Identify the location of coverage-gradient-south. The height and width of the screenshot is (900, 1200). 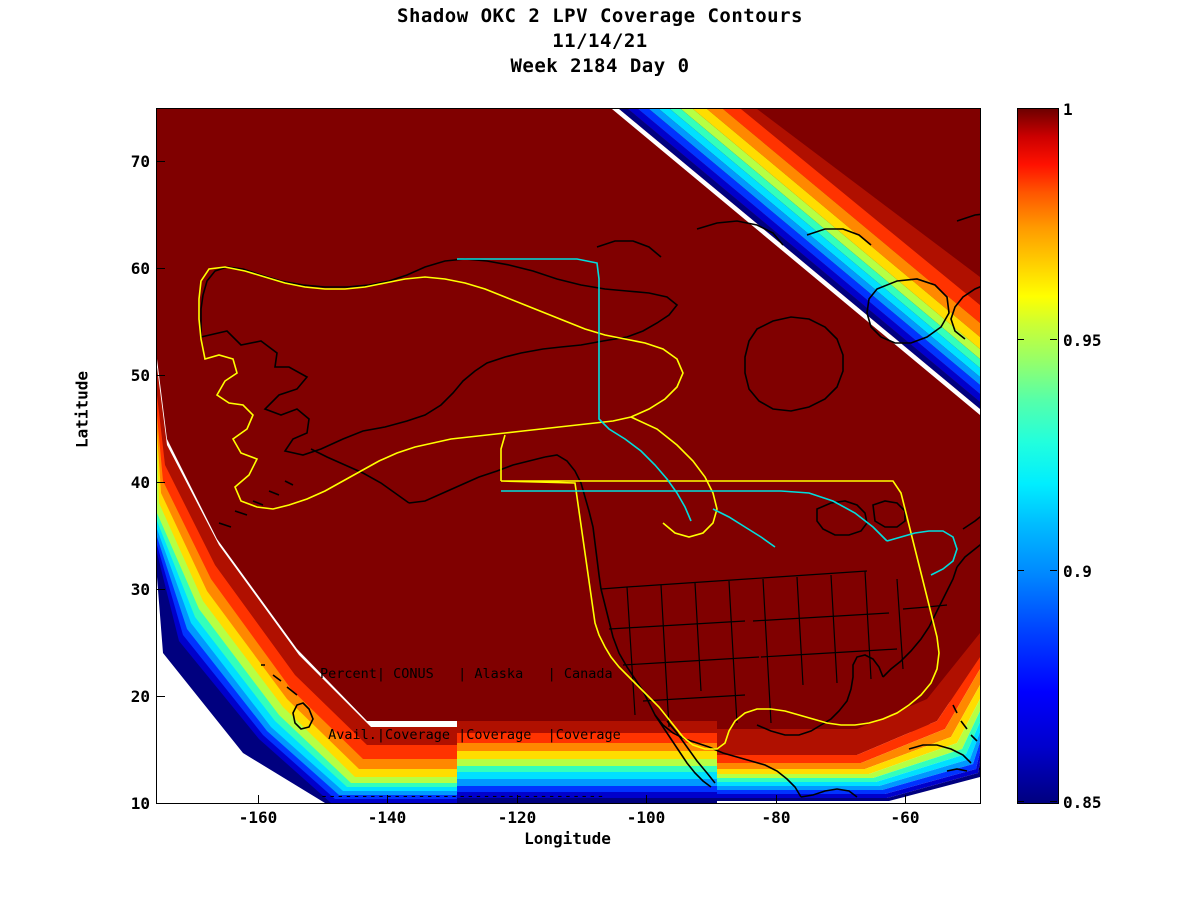
(587, 762).